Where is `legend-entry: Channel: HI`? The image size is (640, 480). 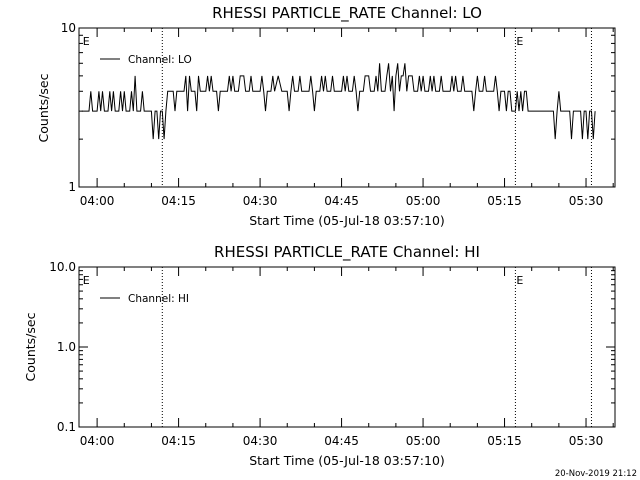 legend-entry: Channel: HI is located at coordinates (158, 299).